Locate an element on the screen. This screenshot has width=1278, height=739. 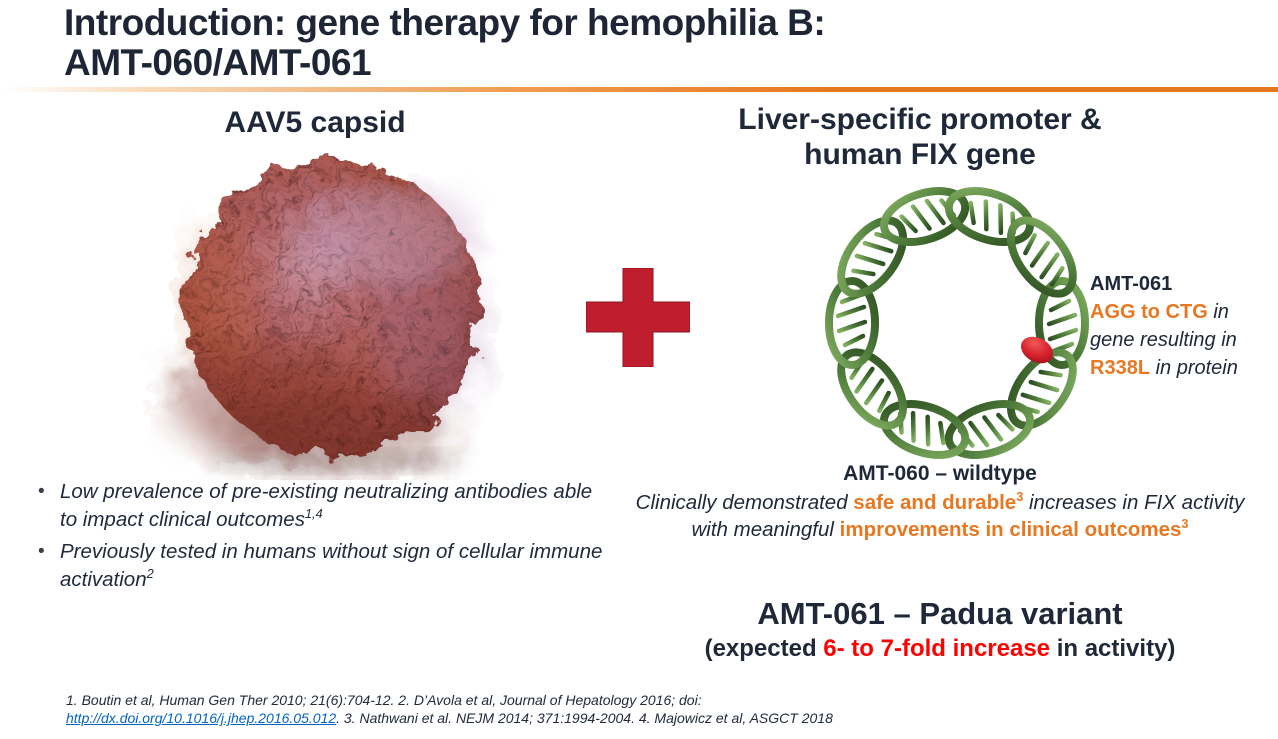
annotation-product-name: AMT-061 is located at coordinates (1131, 284).